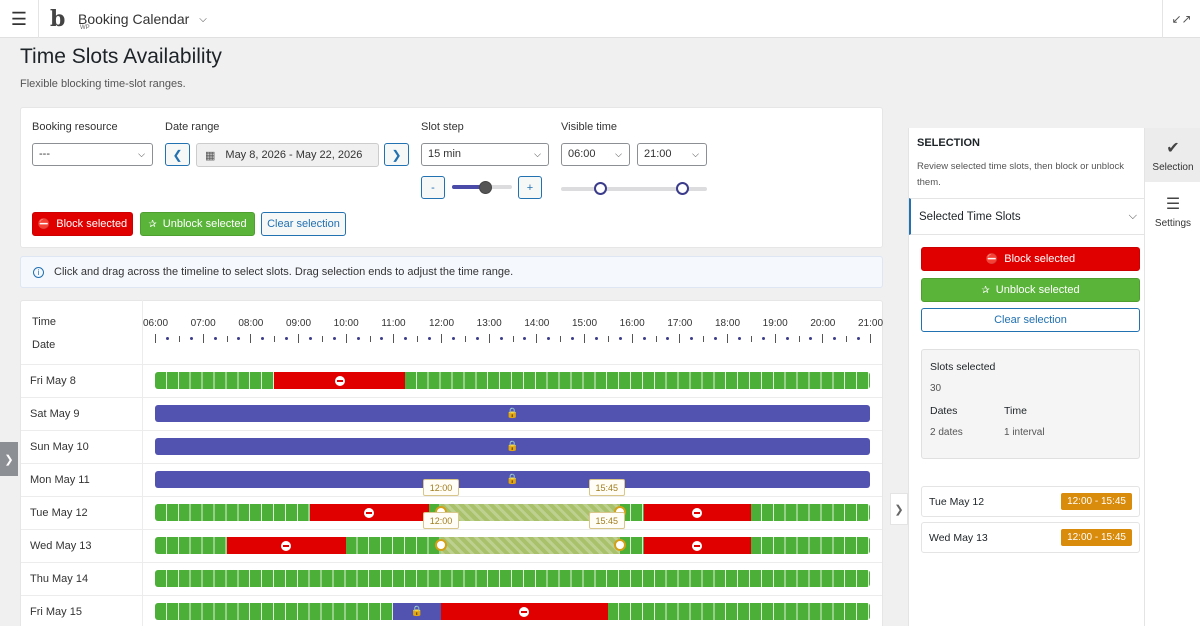  I want to click on resource-select: --- ⌵, so click(92, 154).